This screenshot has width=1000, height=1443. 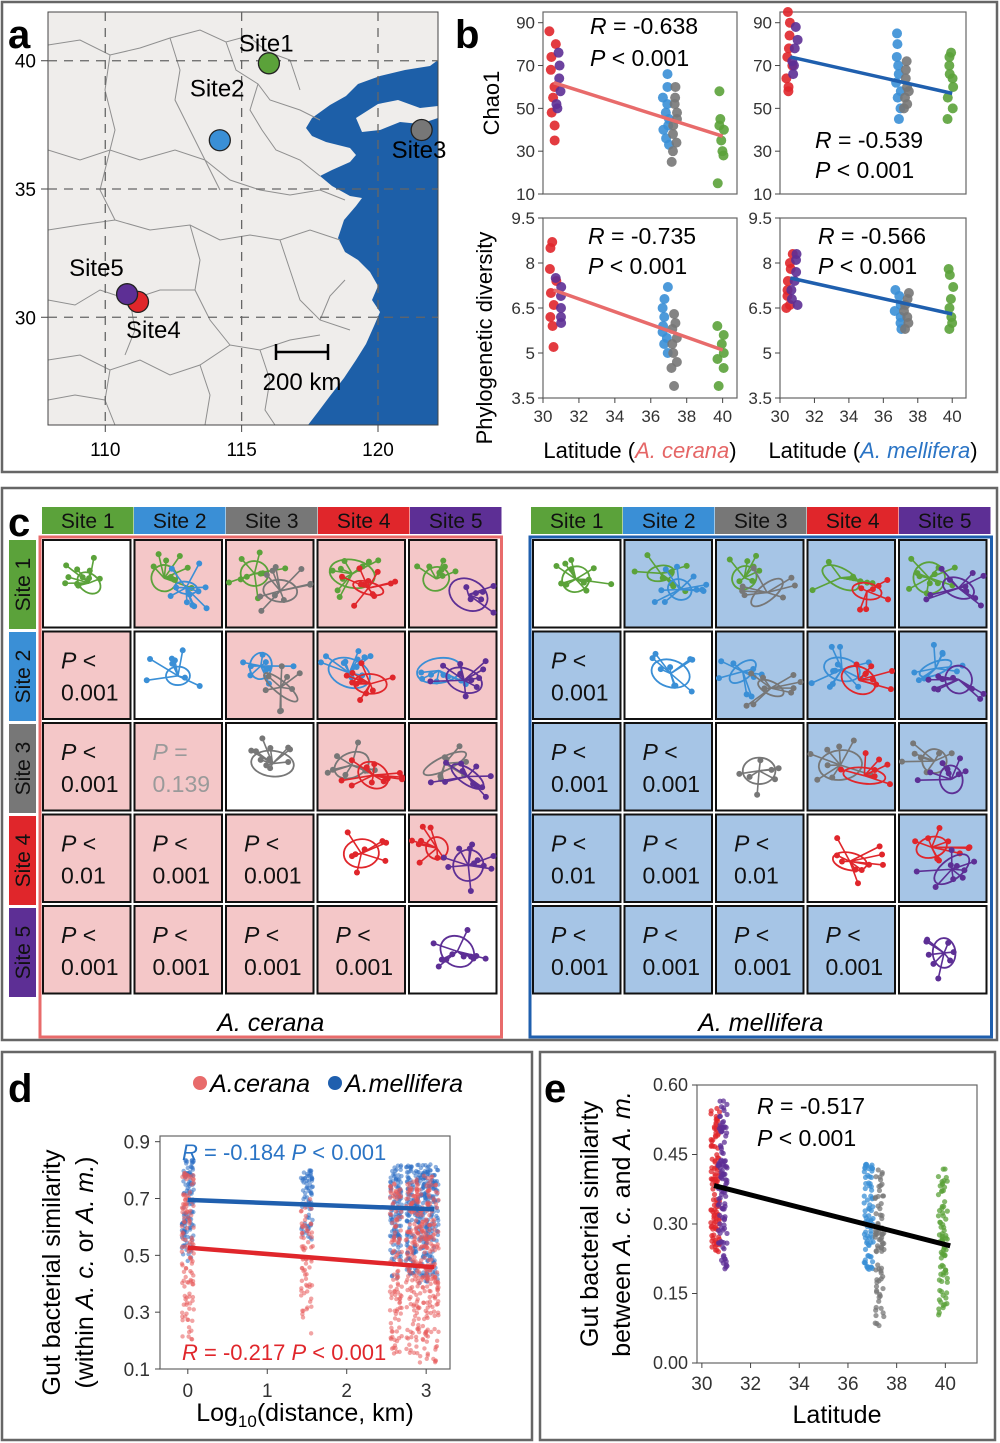 What do you see at coordinates (25, 318) in the screenshot?
I see `map-ytick-label: 30` at bounding box center [25, 318].